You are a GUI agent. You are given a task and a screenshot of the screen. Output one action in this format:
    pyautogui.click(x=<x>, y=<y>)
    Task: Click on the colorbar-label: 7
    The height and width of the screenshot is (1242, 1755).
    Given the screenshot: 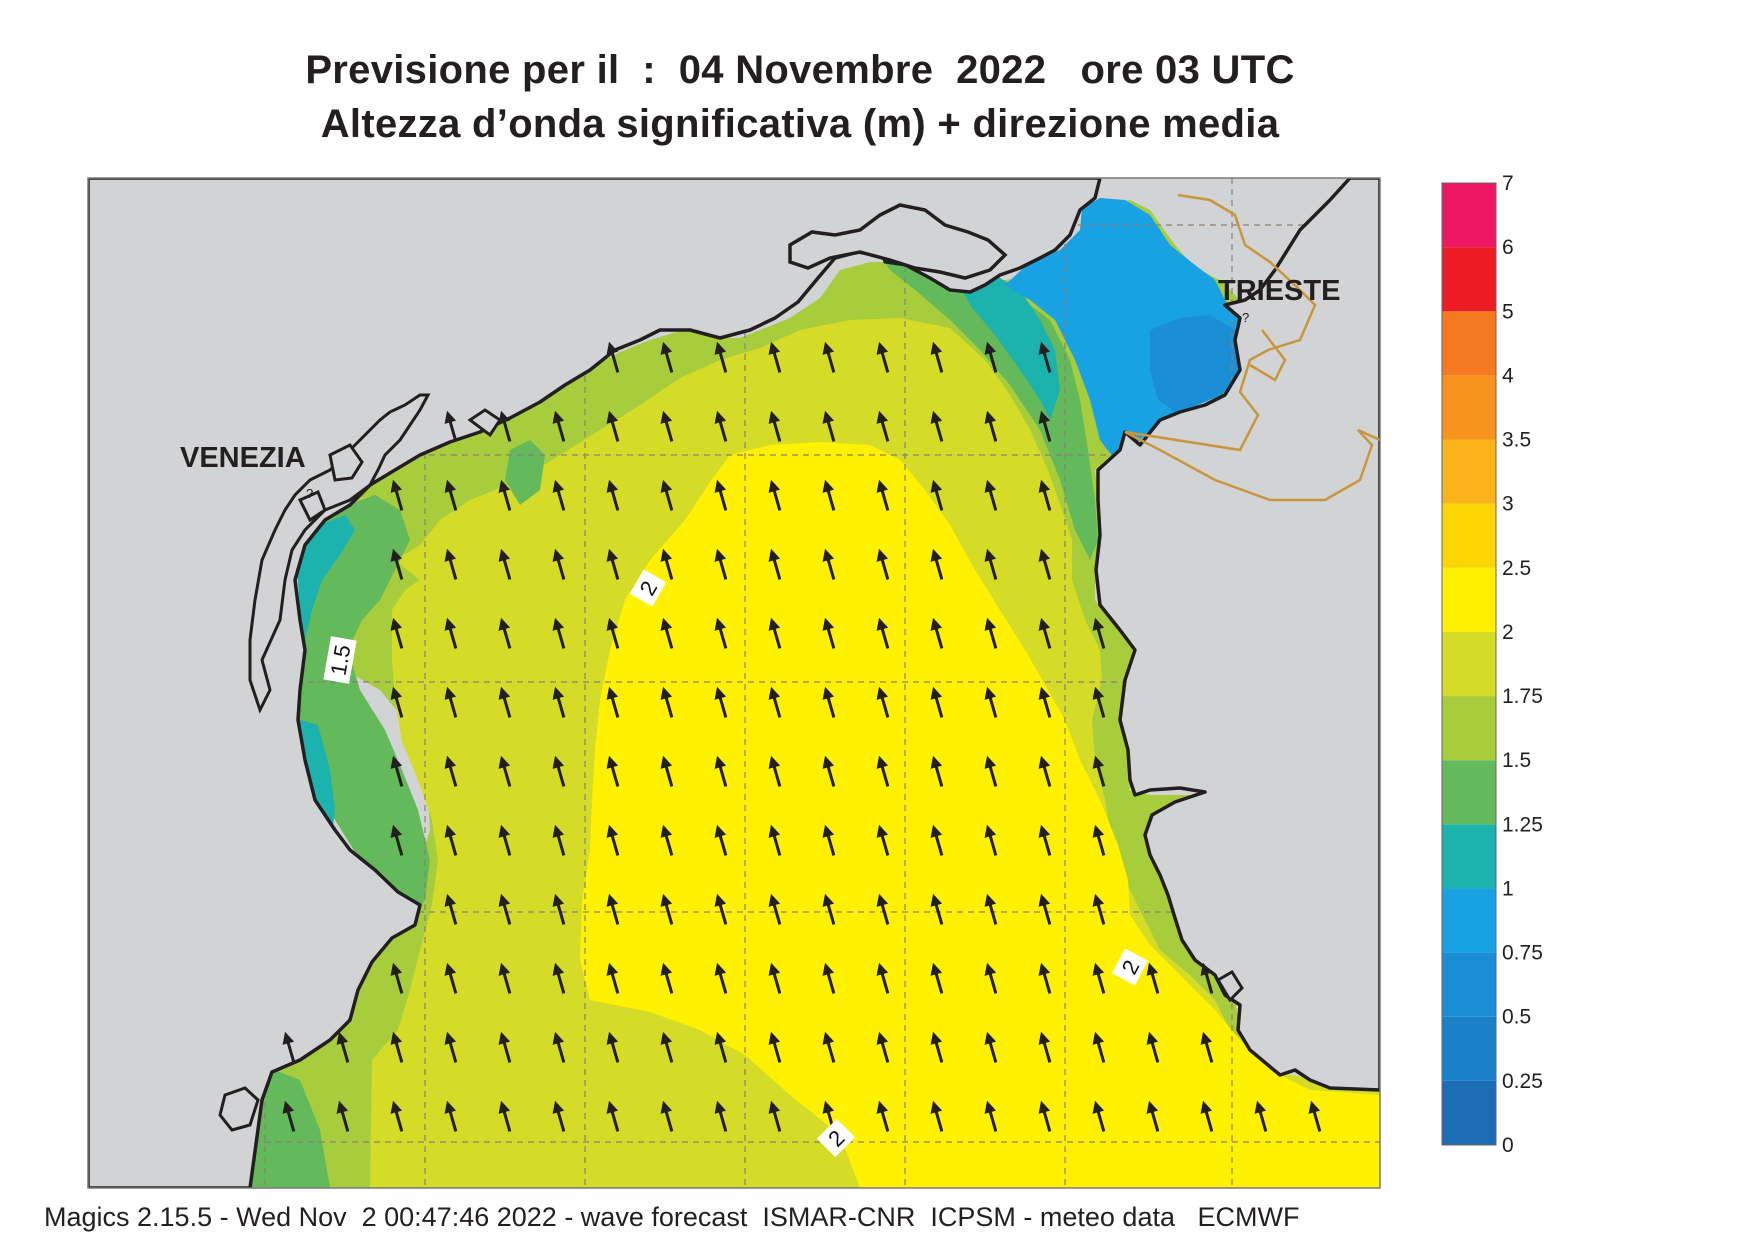 What is the action you would take?
    pyautogui.click(x=1508, y=183)
    